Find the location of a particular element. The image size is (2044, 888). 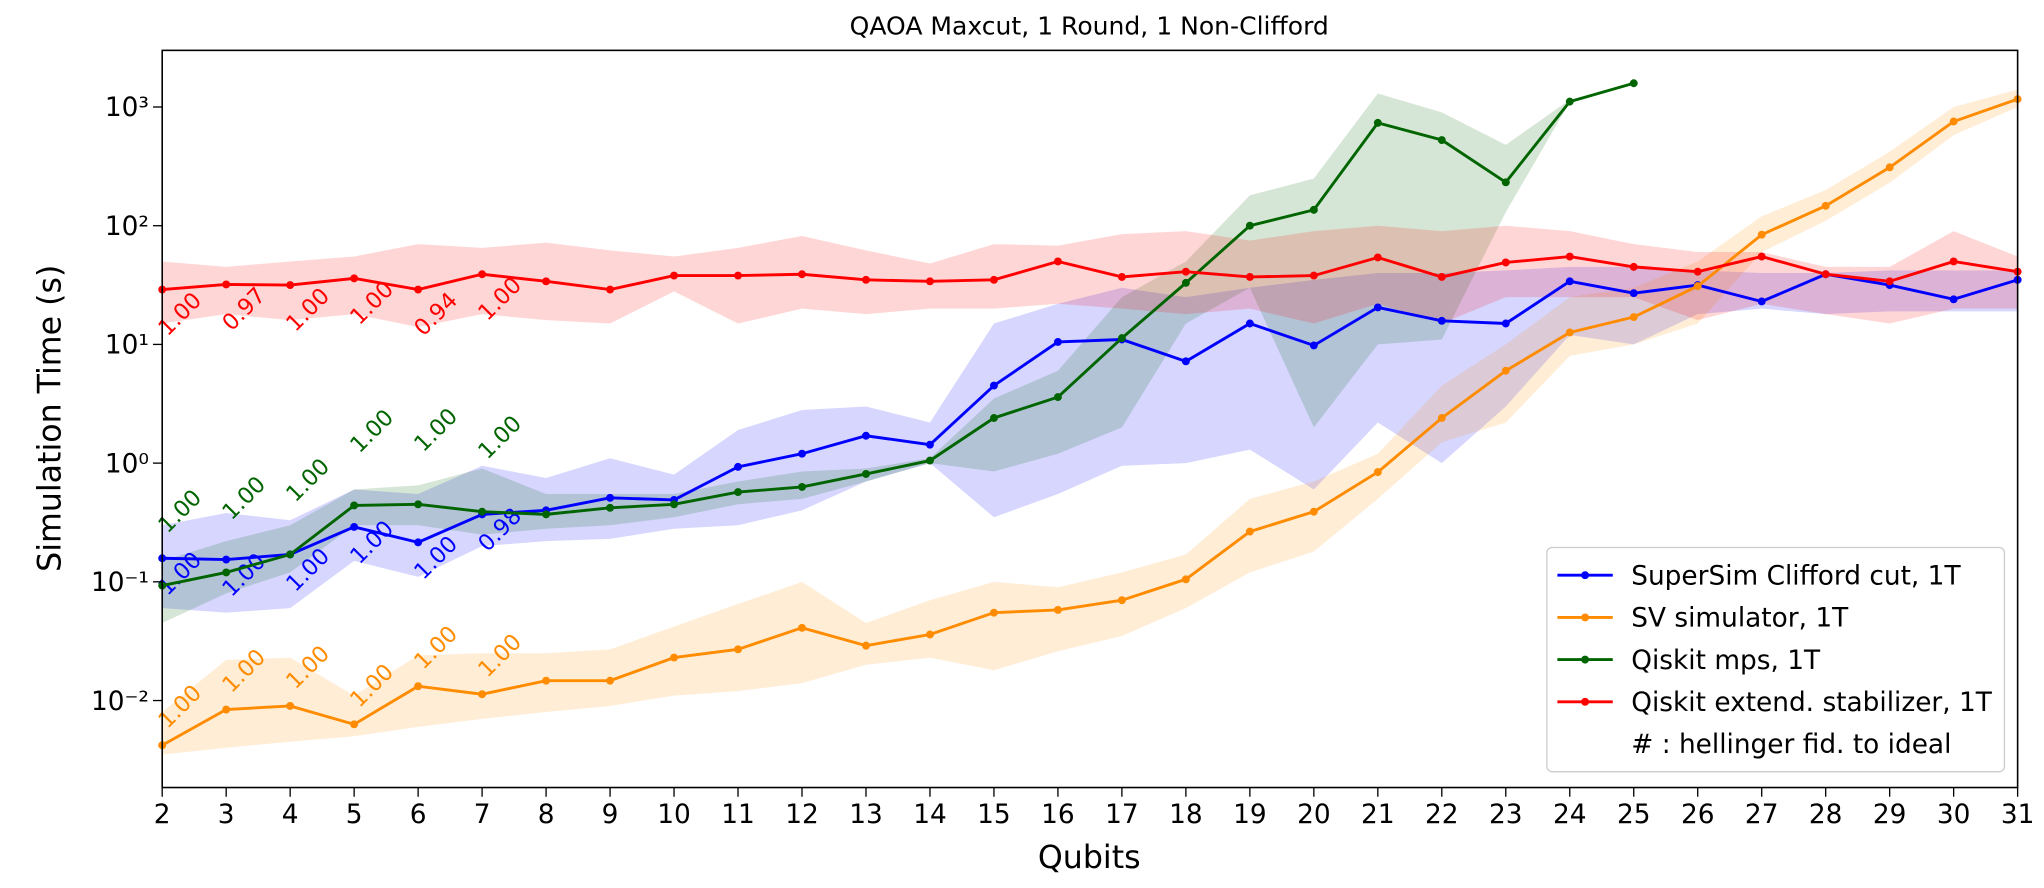

x-tick-label: 15 is located at coordinates (994, 815).